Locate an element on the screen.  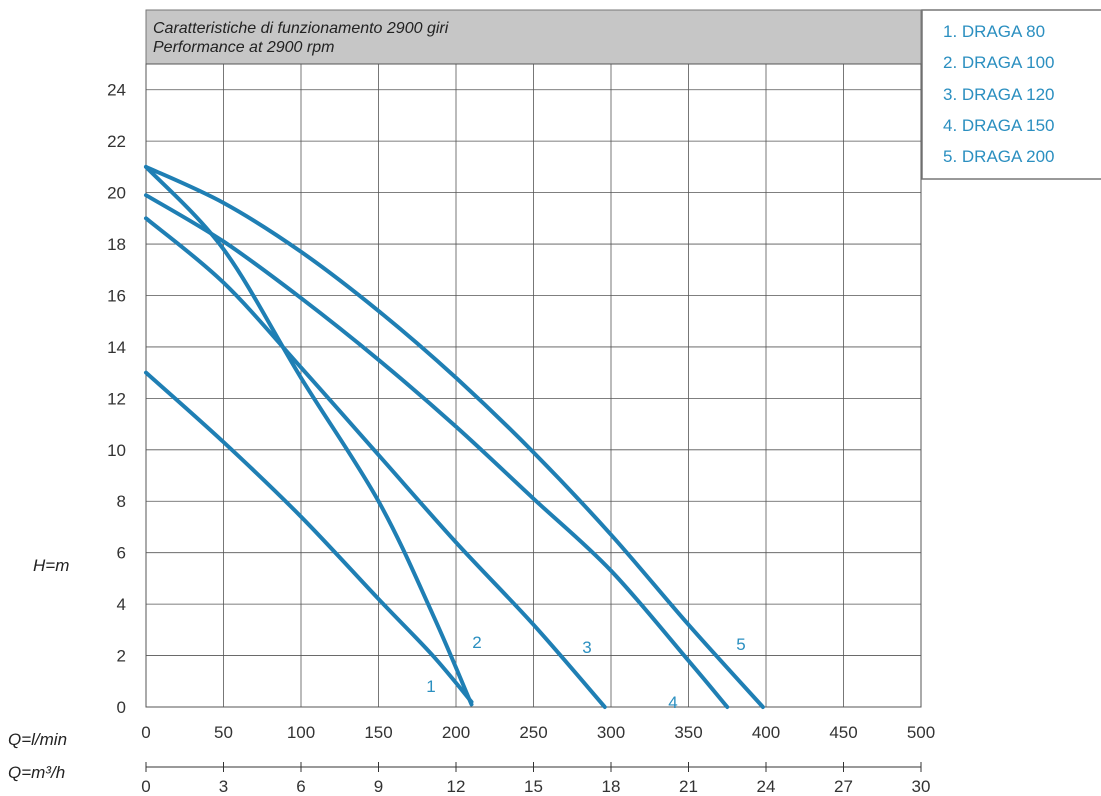
legend-box is located at coordinates (1011, 94).